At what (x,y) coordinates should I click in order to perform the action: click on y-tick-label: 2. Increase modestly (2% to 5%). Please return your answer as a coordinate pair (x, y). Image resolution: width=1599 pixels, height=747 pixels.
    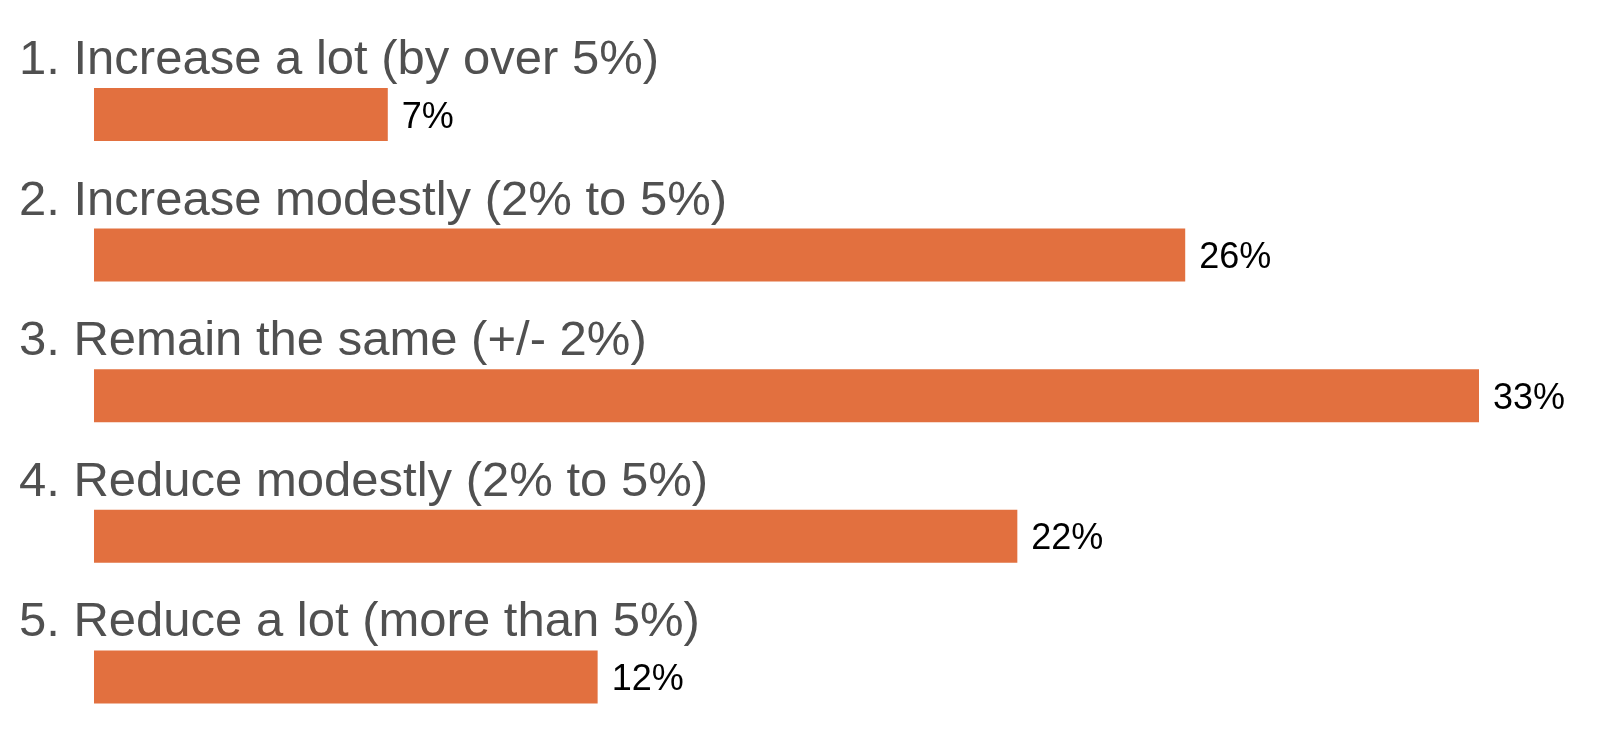
    Looking at the image, I should click on (373, 197).